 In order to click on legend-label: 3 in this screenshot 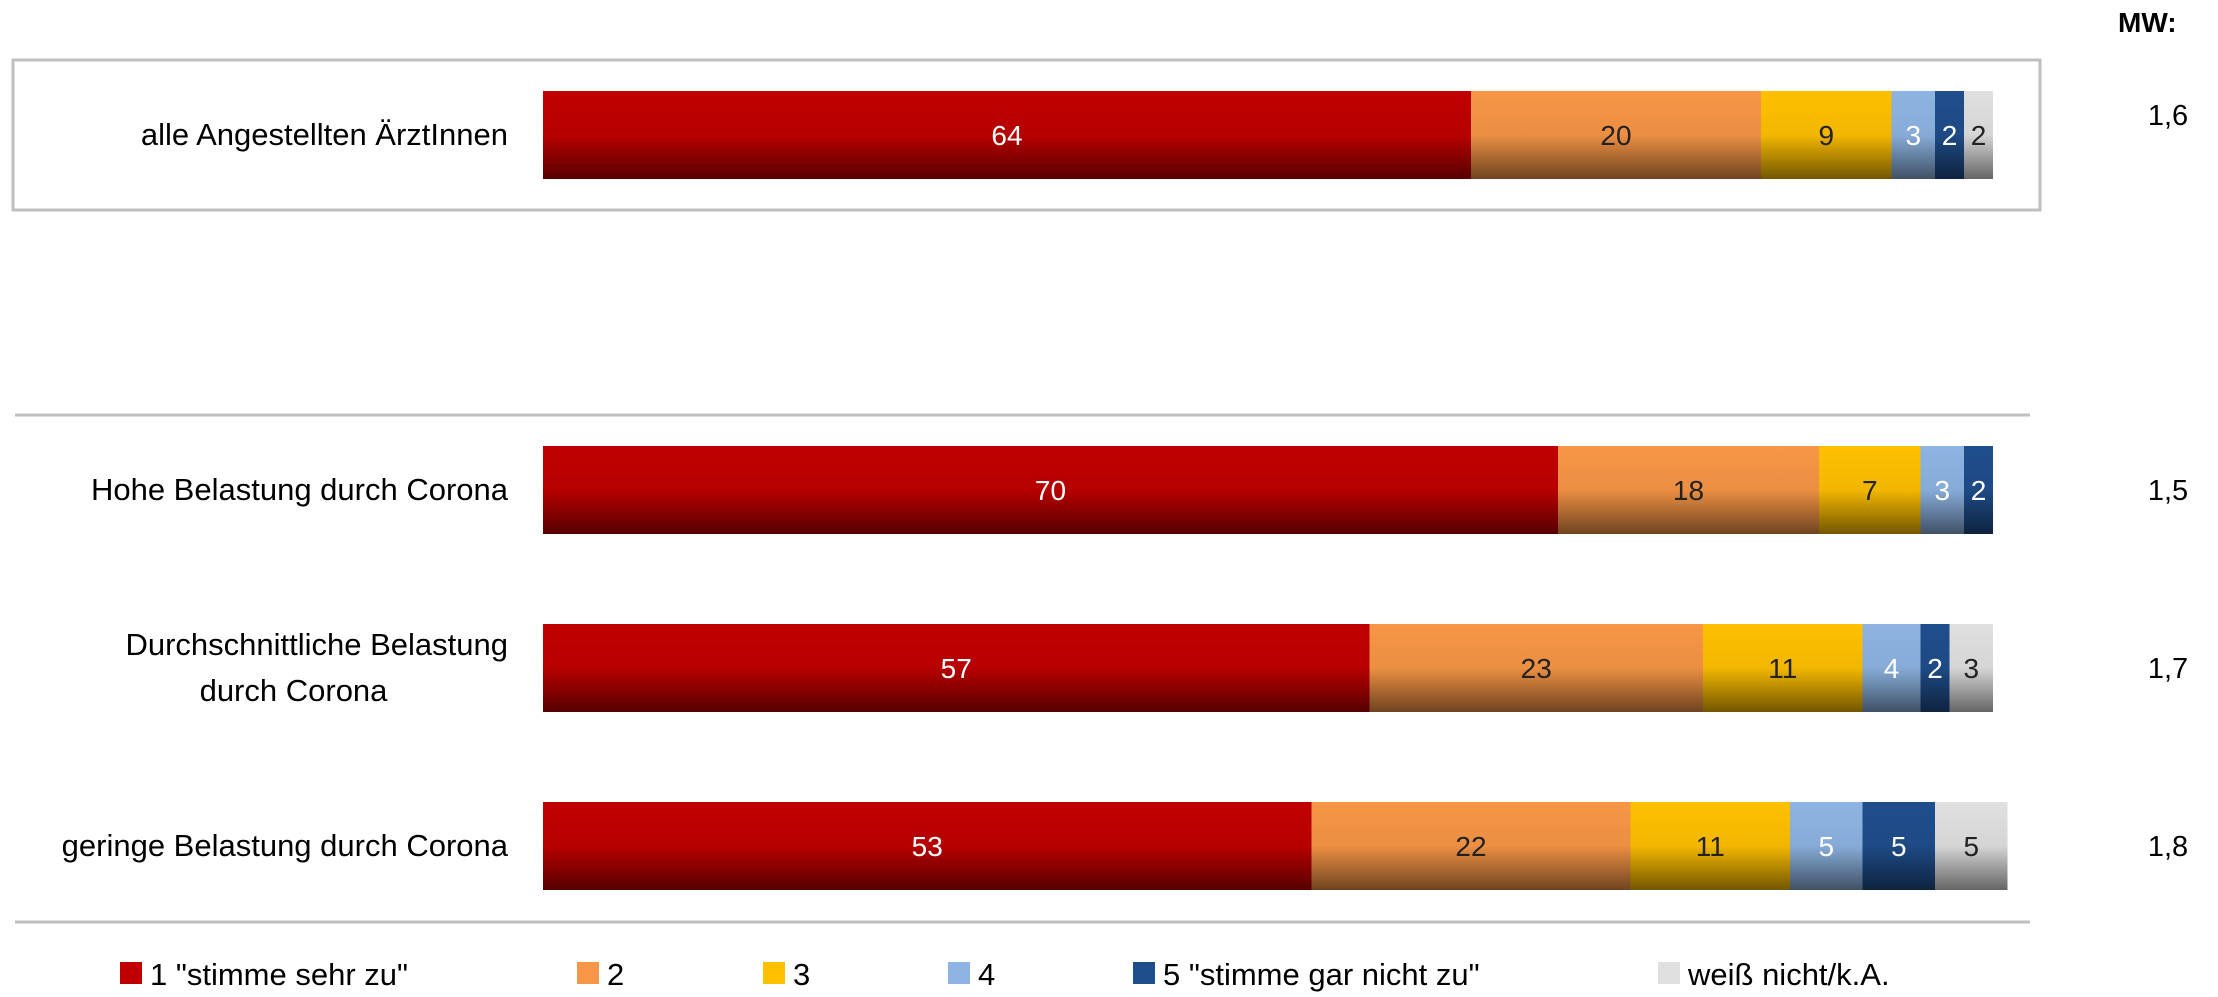, I will do `click(801, 974)`.